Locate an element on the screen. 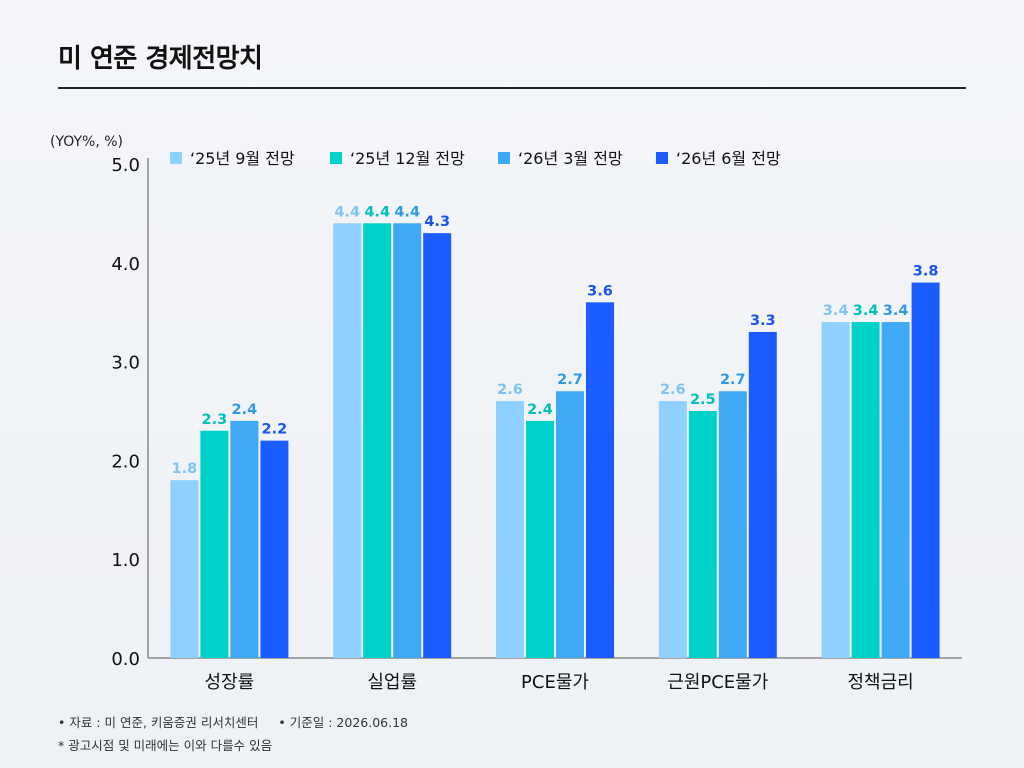 This screenshot has height=768, width=1024. y-tick-label: 1.0 is located at coordinates (125, 560).